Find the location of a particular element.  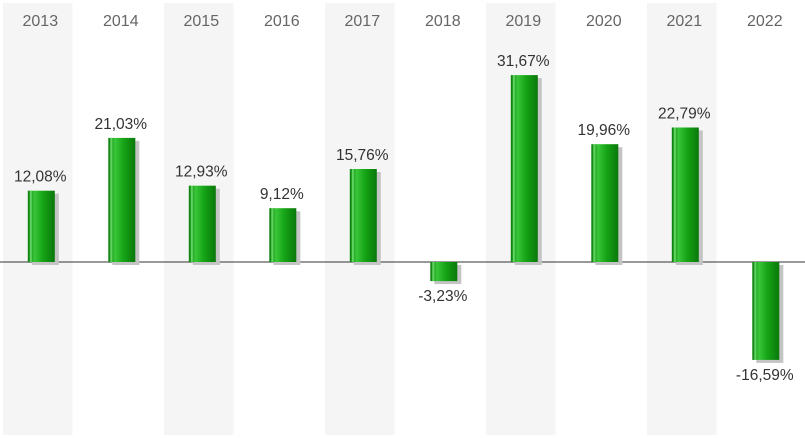

bar-2013 is located at coordinates (41, 226).